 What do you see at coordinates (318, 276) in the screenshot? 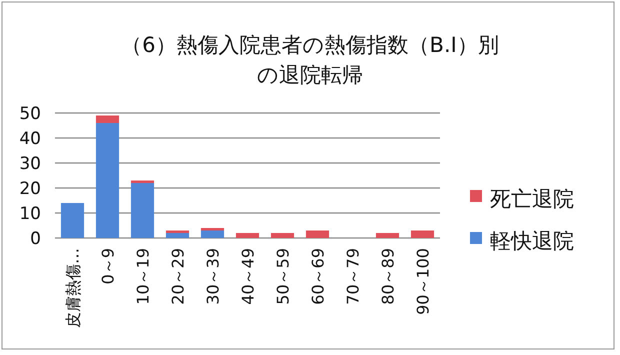
I see `x-tick-label: 60～69` at bounding box center [318, 276].